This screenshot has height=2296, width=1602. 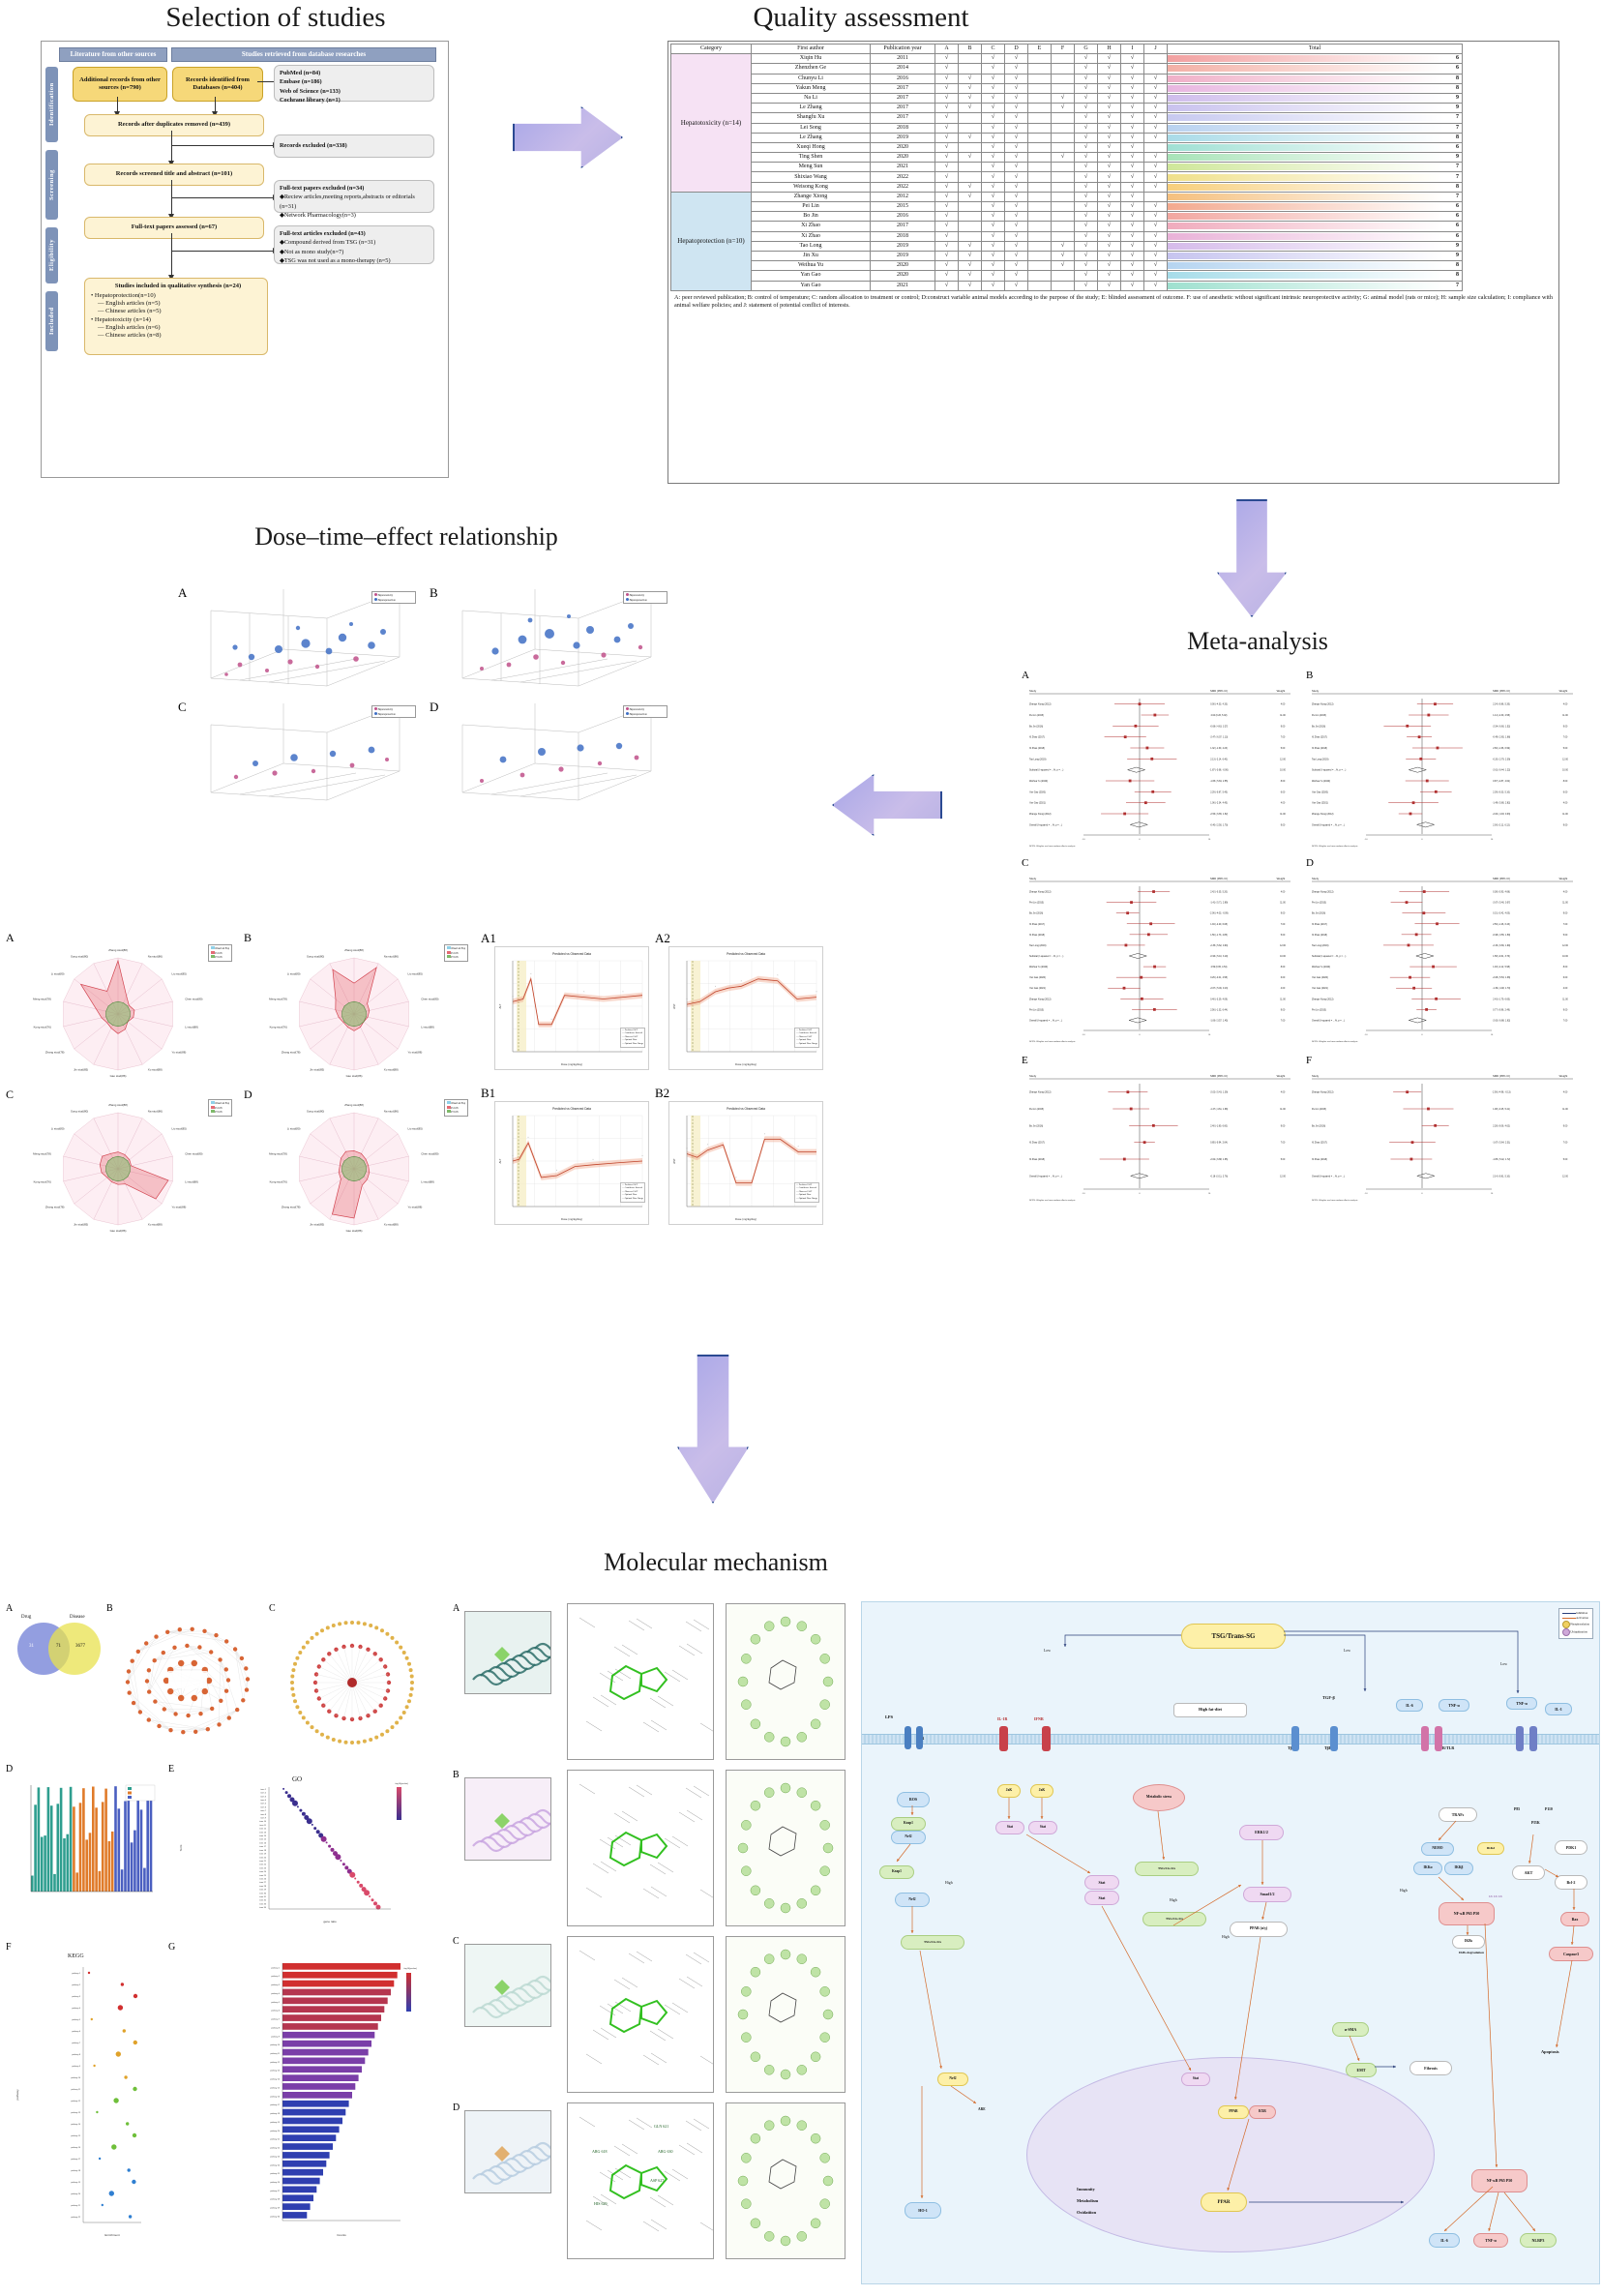 I want to click on svg-text: SMD (95% CI), so click(x=1501, y=1076).